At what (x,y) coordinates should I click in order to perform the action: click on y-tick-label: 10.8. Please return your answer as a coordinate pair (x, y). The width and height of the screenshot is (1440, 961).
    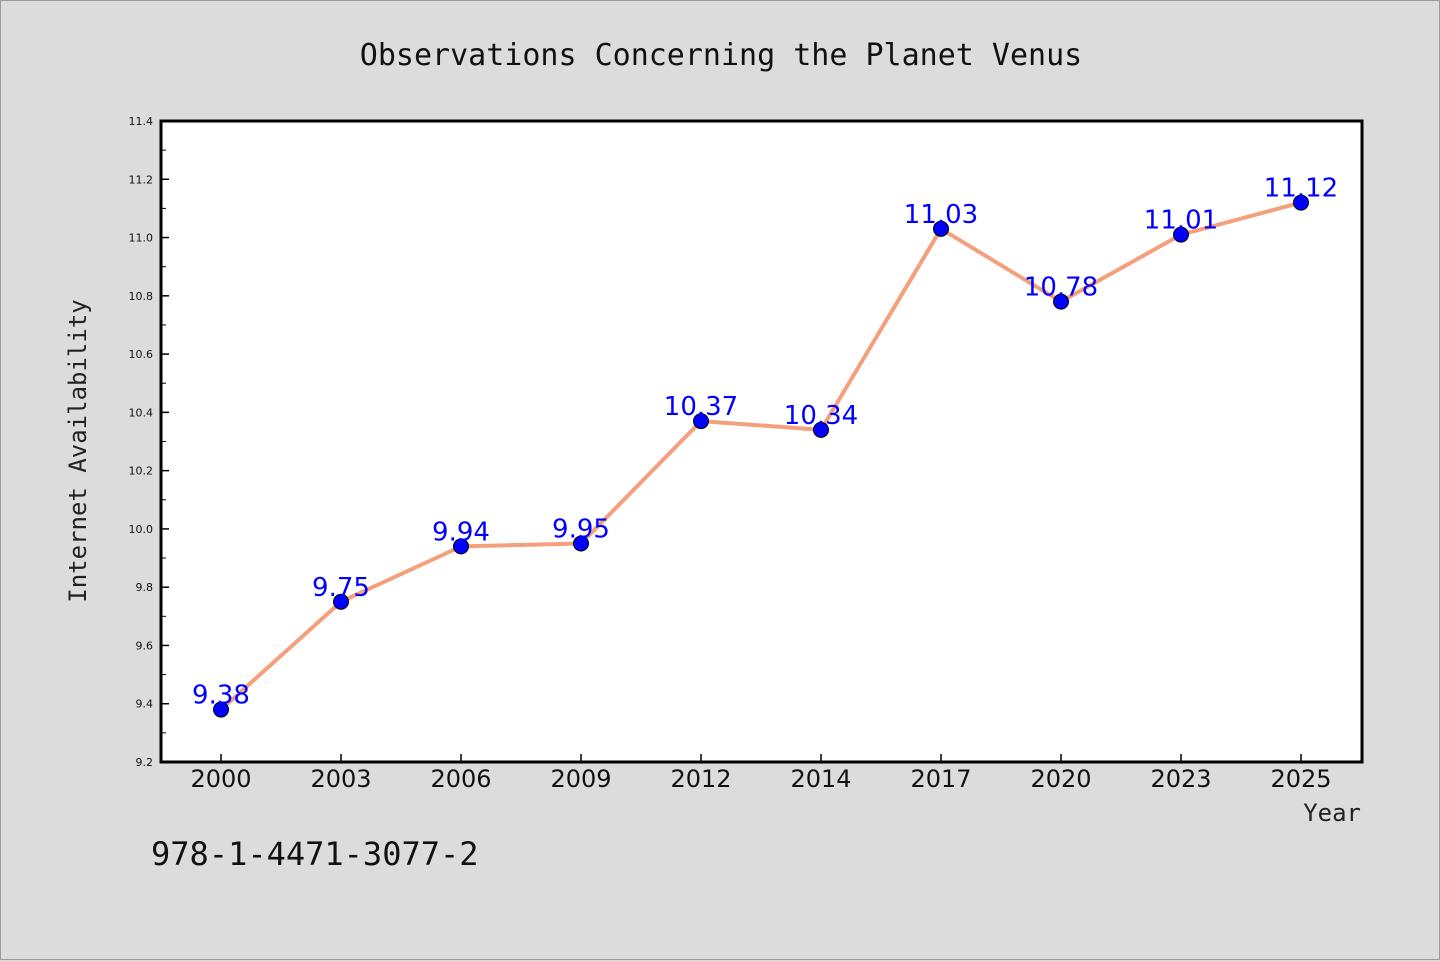
    Looking at the image, I should click on (141, 296).